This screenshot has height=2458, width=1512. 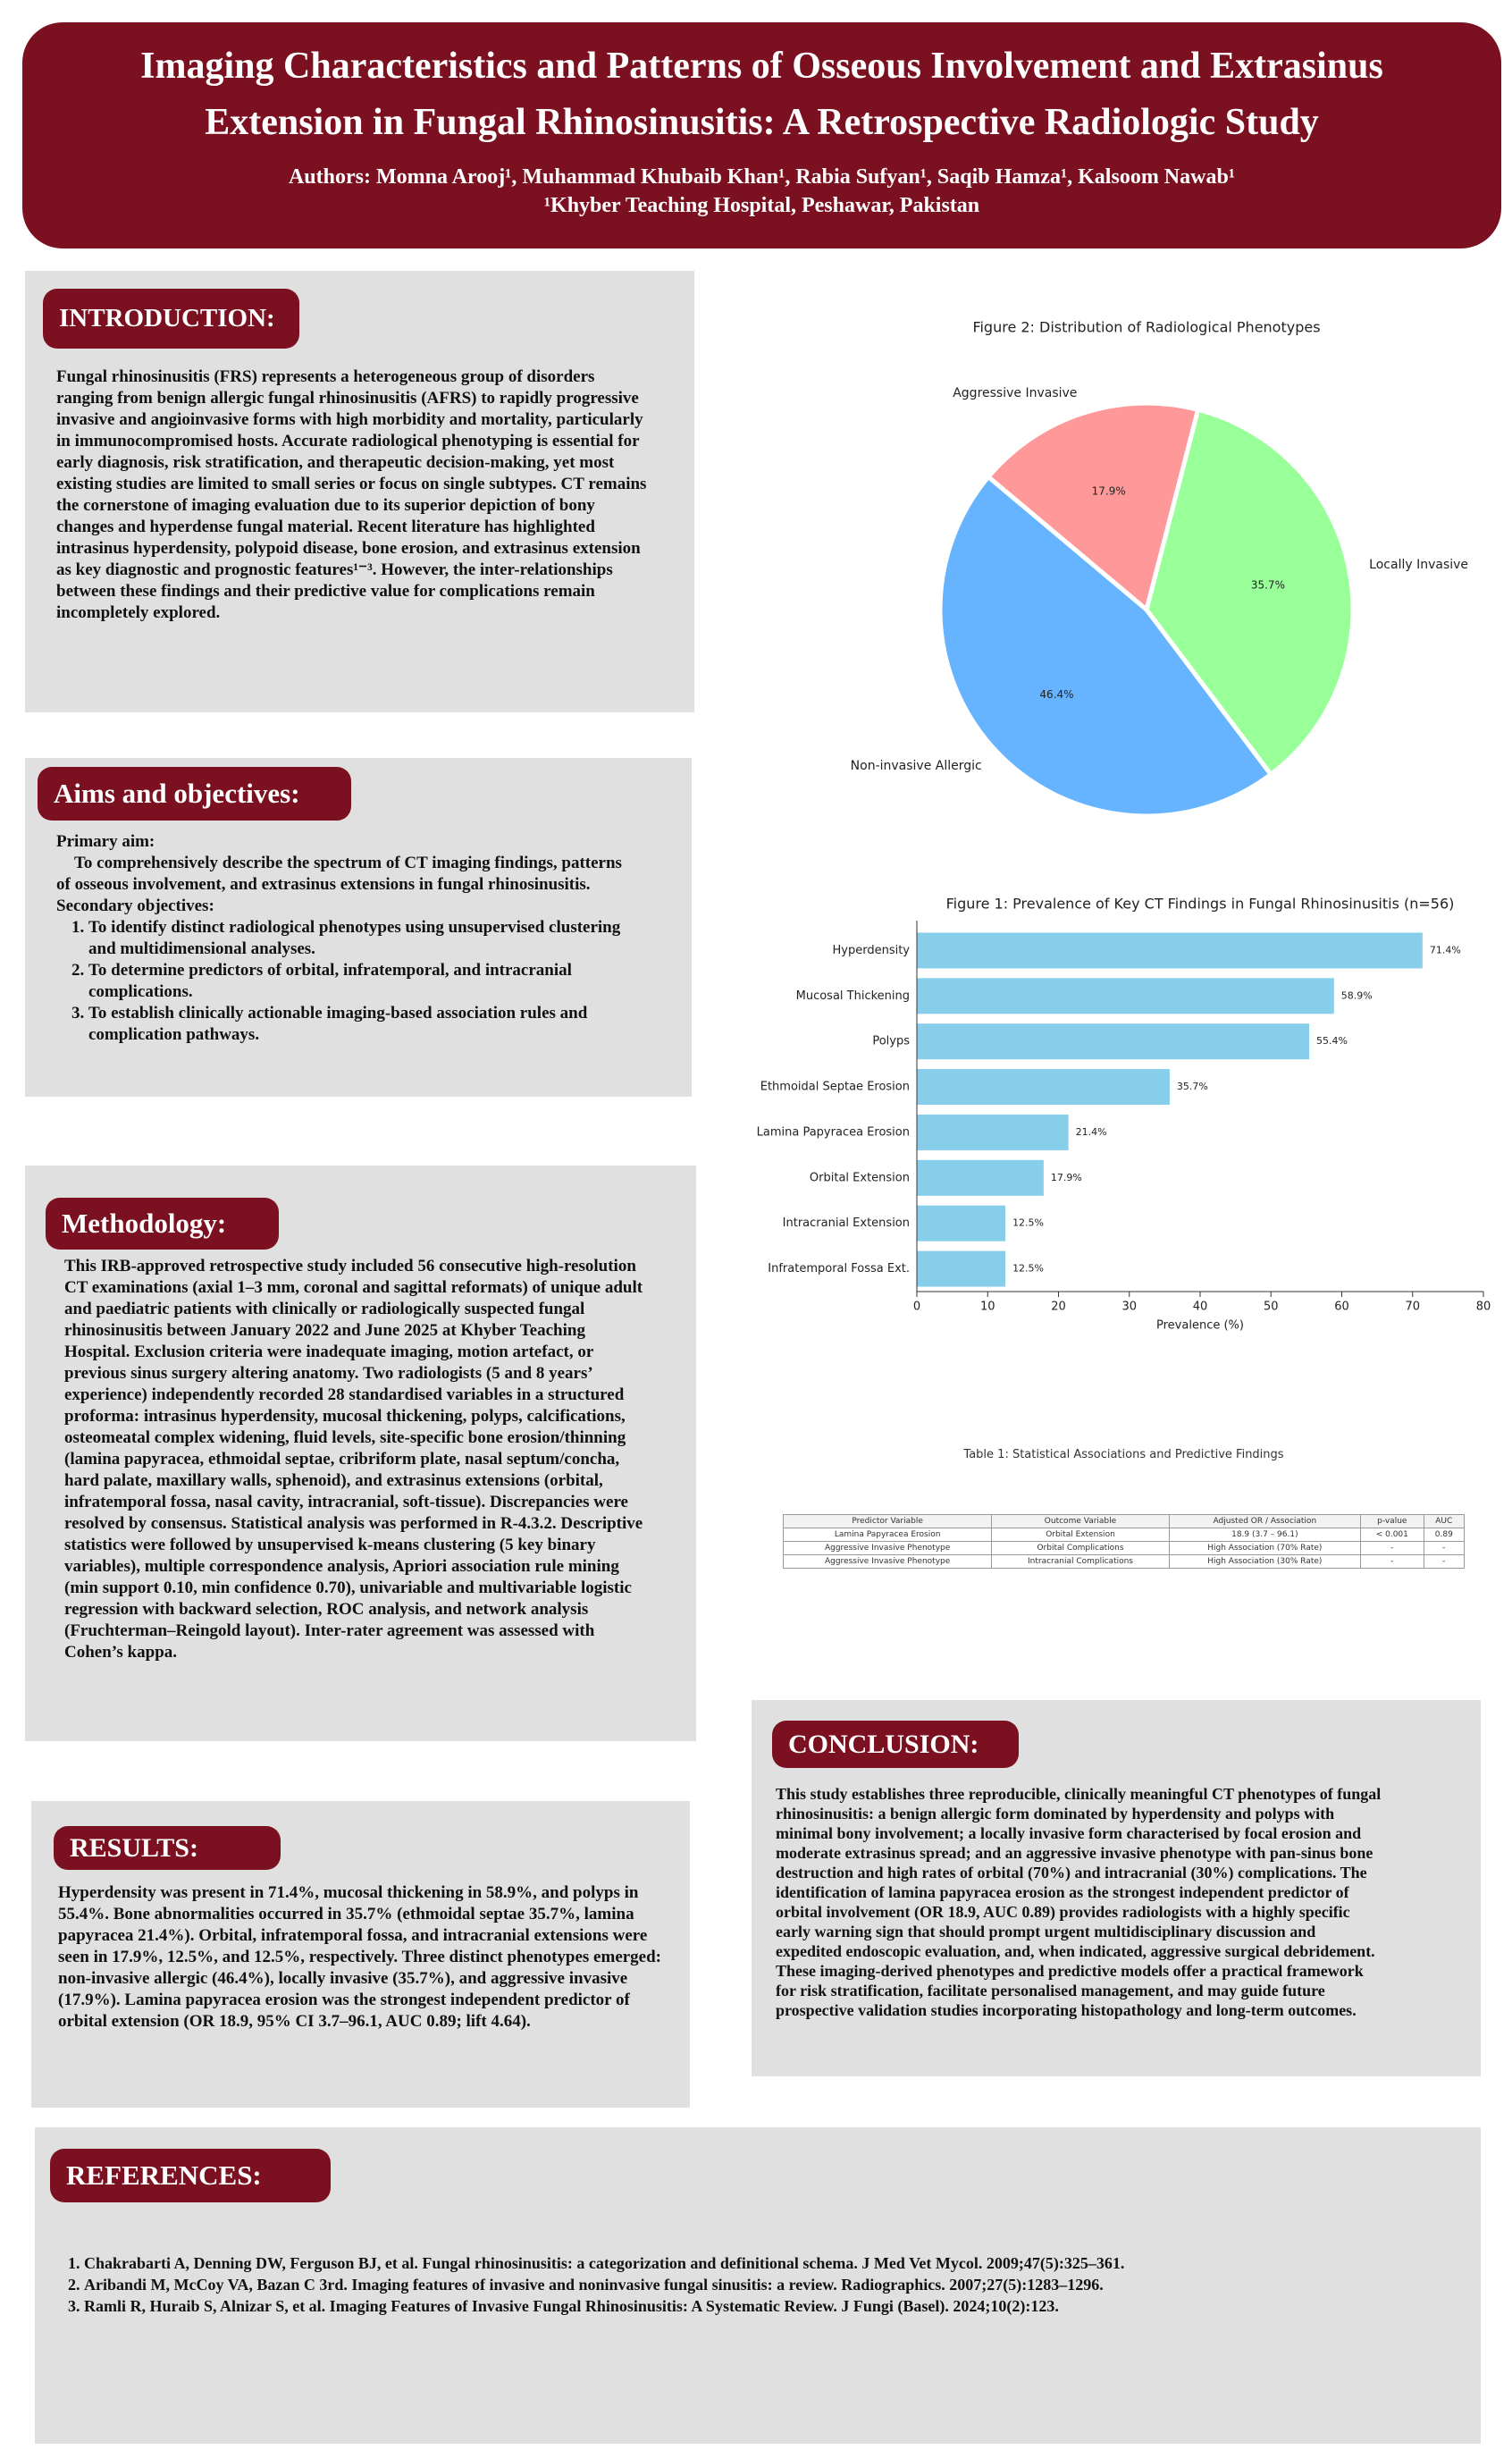 I want to click on conclusion-heading: CONCLUSION:, so click(x=895, y=1745).